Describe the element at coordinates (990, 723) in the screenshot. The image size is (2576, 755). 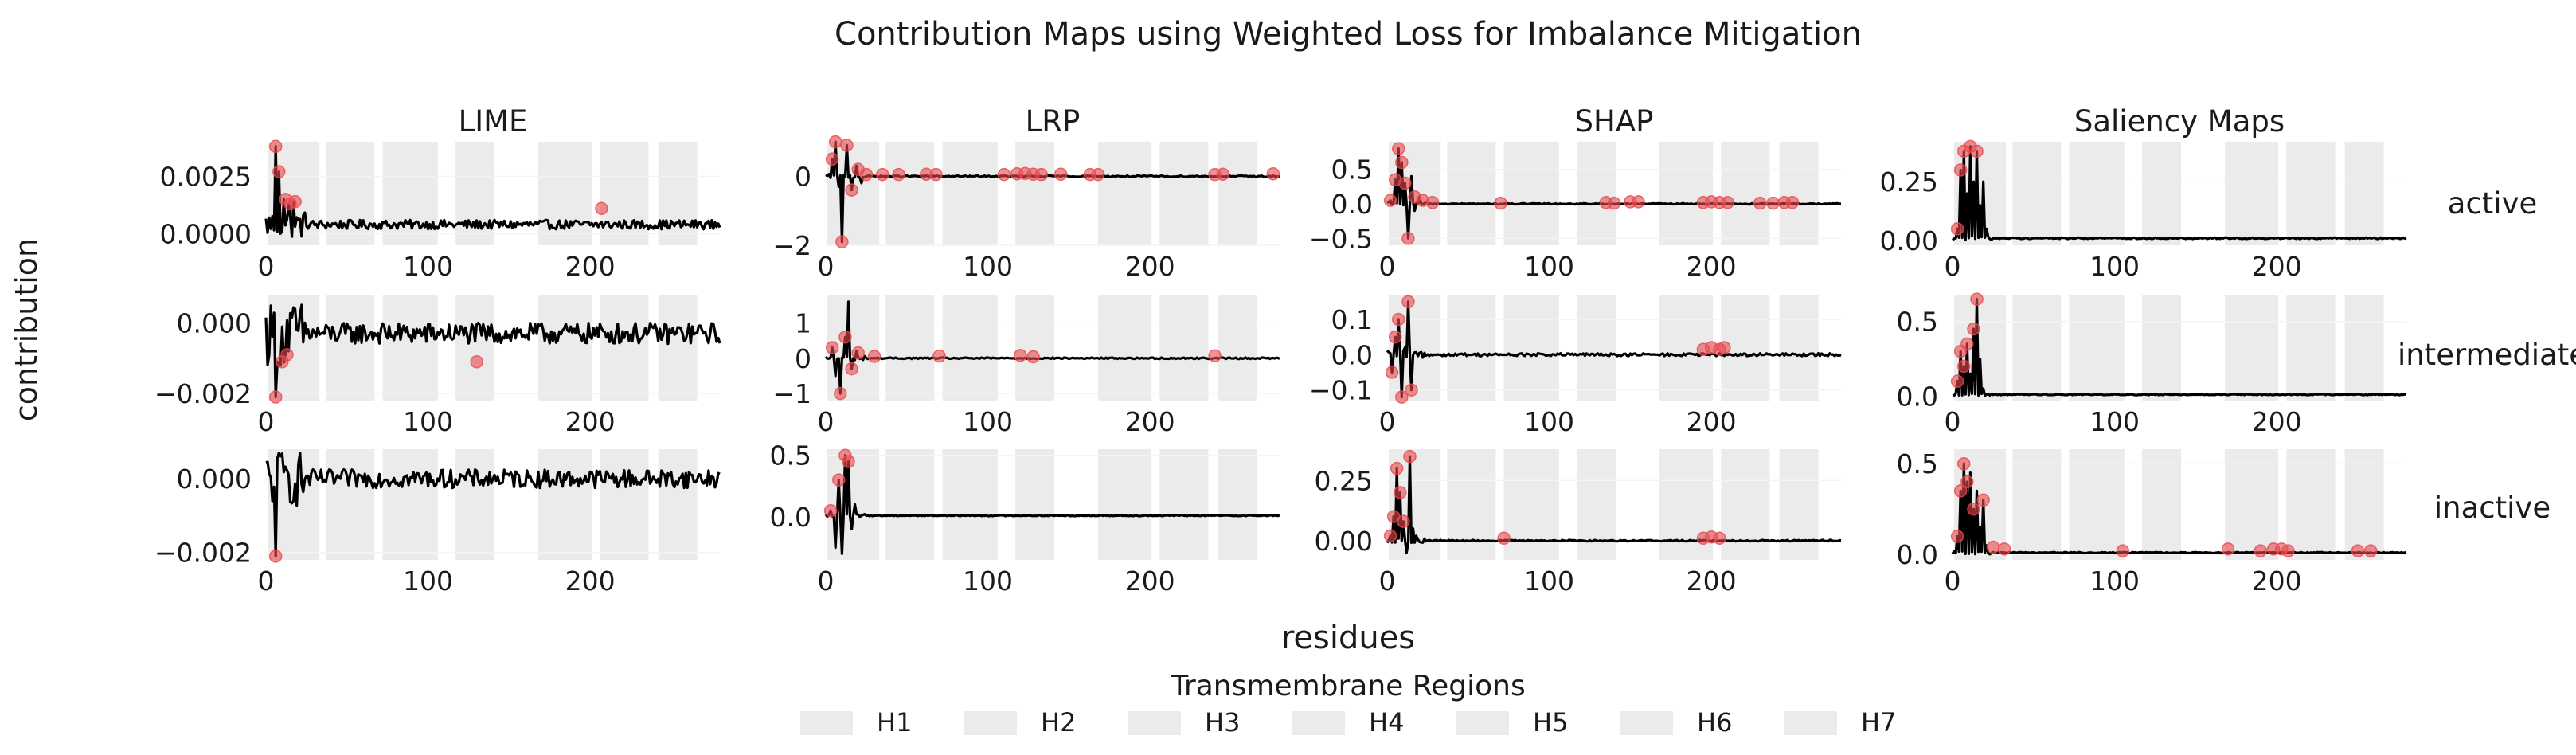
I see `legend-swatch` at that location.